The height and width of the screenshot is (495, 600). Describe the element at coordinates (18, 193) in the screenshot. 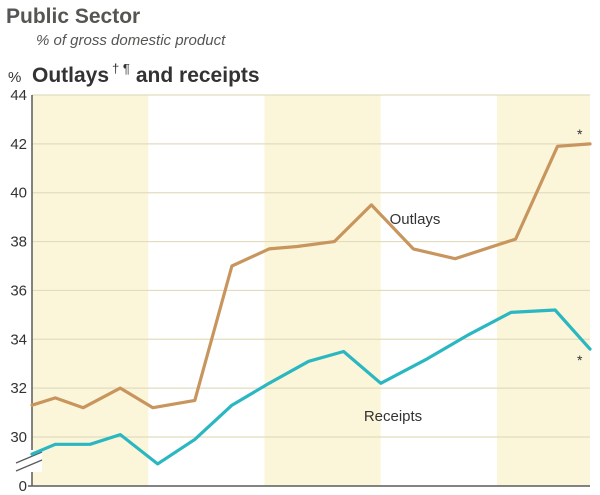

I see `y-tick-label-40: 40` at that location.